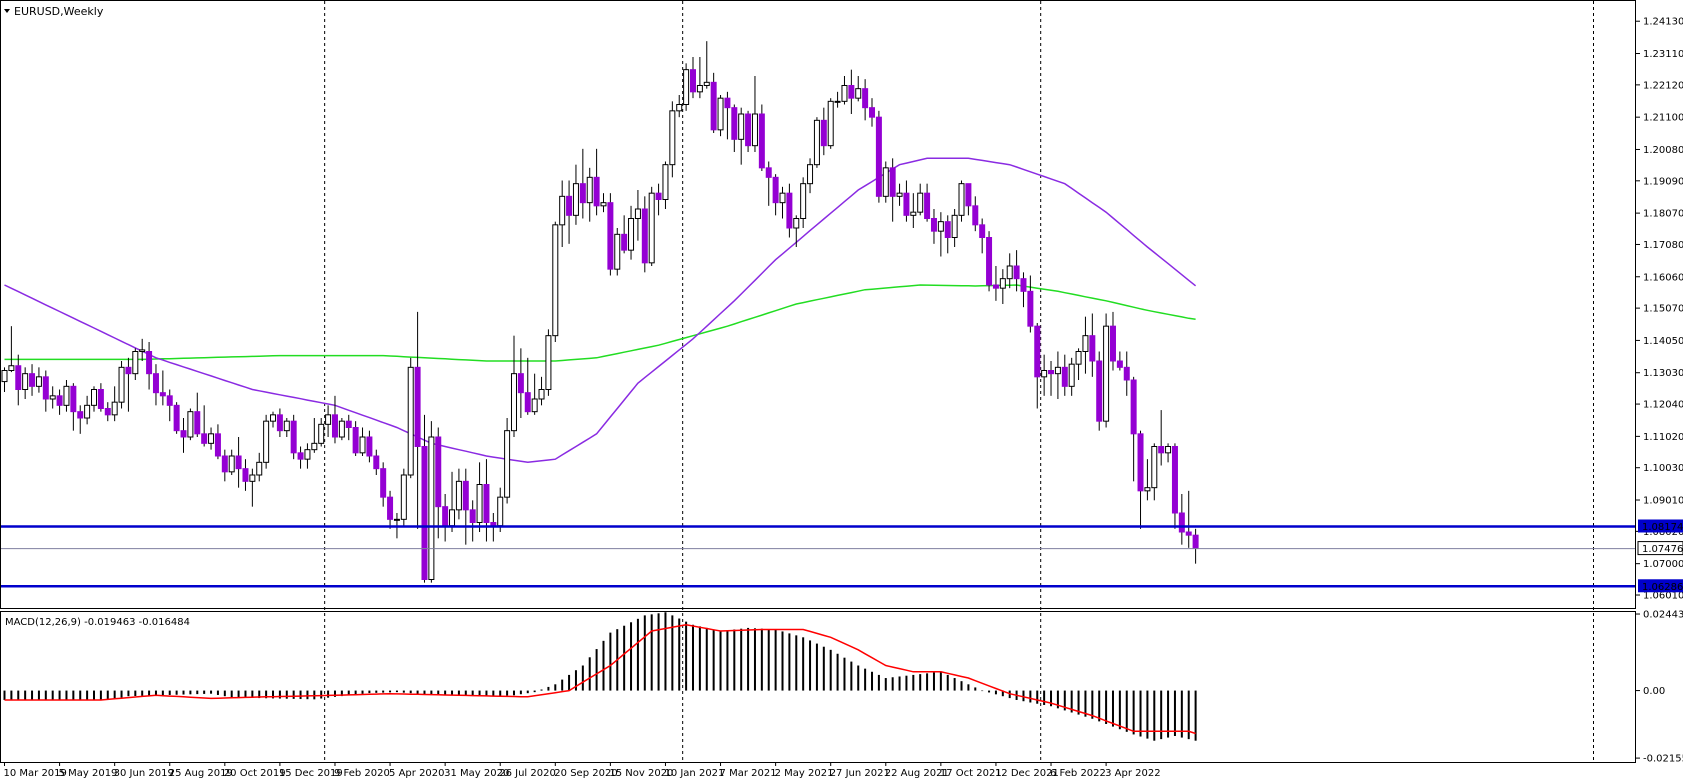 The width and height of the screenshot is (1683, 781). Describe the element at coordinates (1663, 245) in the screenshot. I see `price-tick-label: 1.17080` at that location.